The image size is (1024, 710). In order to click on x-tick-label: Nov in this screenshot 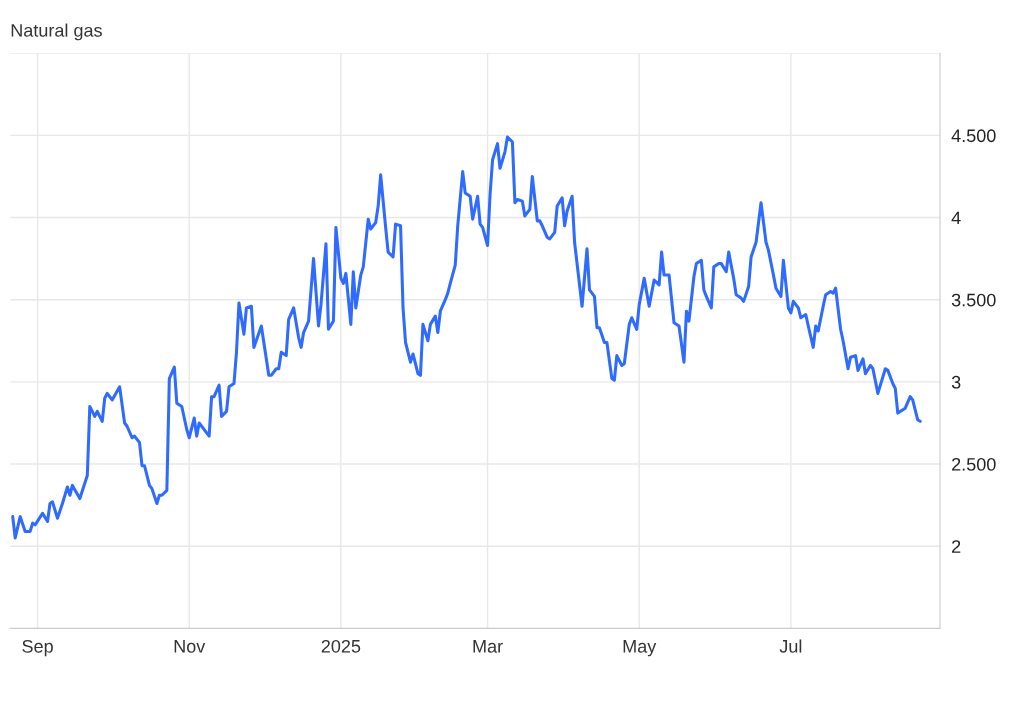, I will do `click(190, 646)`.